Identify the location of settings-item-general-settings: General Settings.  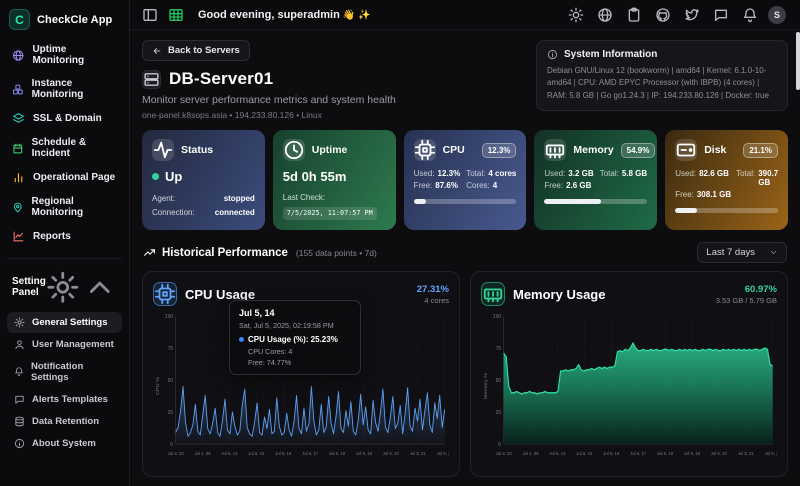
(64, 322).